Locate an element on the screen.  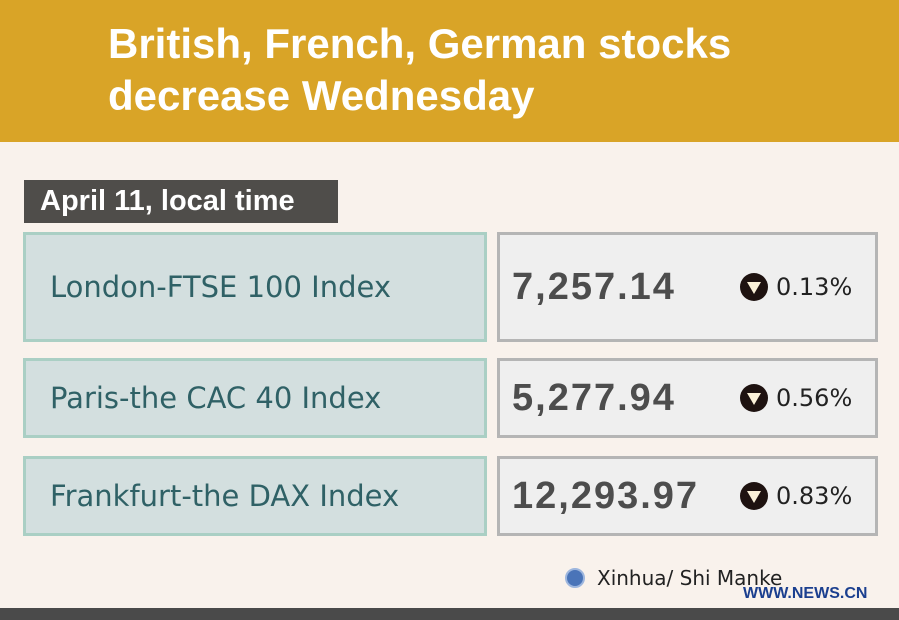
index-value-box: 12,293.97 0.83% is located at coordinates (687, 496).